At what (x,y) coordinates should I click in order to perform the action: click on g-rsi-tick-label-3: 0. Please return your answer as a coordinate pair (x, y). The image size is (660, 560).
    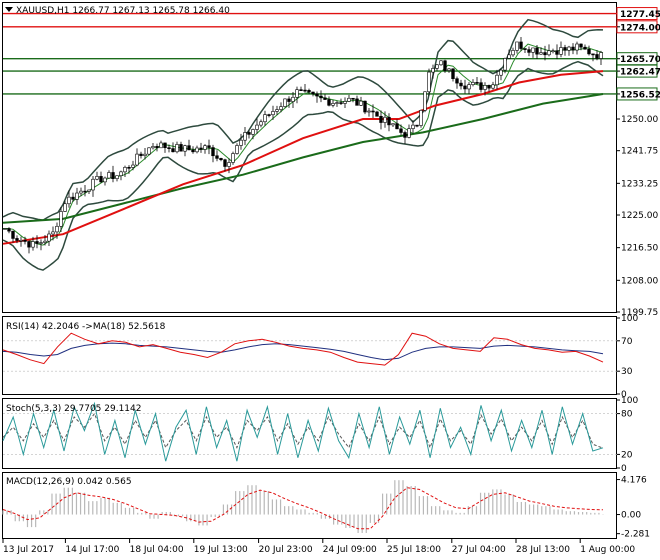
    Looking at the image, I should click on (624, 395).